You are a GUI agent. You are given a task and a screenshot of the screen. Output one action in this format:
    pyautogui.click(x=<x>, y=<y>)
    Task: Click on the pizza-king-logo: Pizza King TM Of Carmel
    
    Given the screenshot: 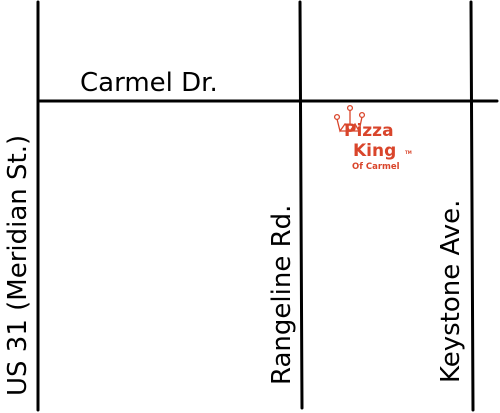 What is the action you would take?
    pyautogui.click(x=372, y=138)
    